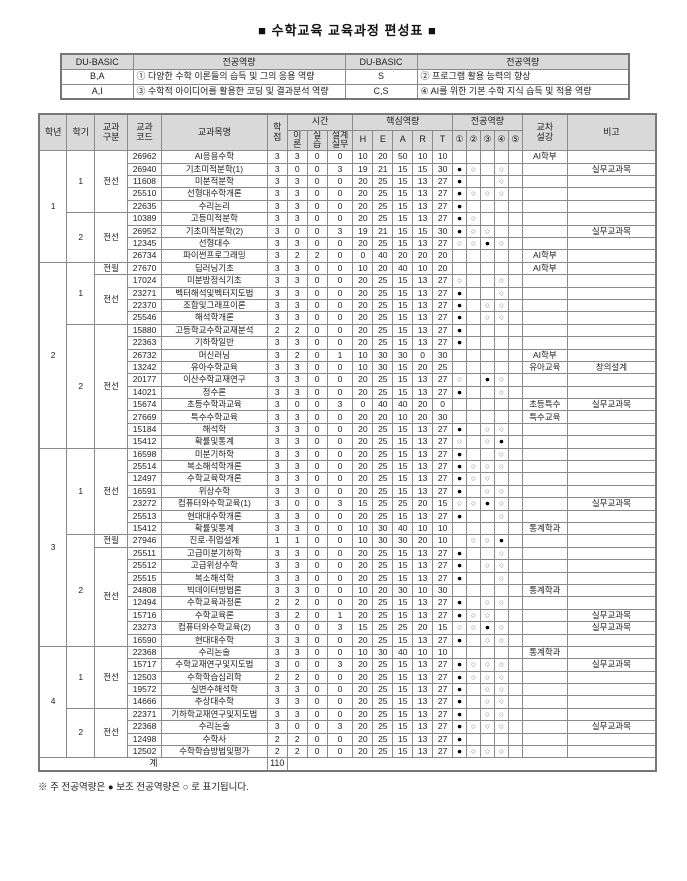  What do you see at coordinates (214, 442) in the screenshot?
I see `course-name-cell: 확률및통계` at bounding box center [214, 442].